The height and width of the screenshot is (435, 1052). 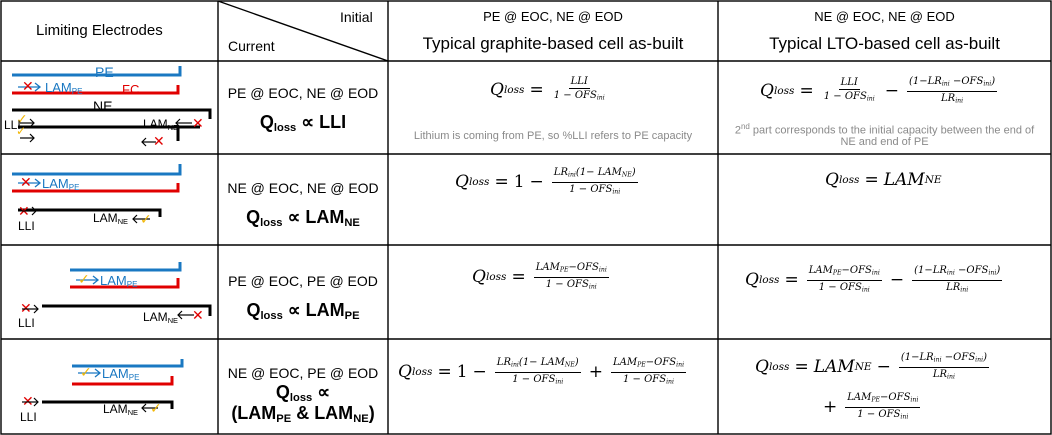 I want to click on header-limiting-electrodes: Limiting Electrodes, so click(x=99, y=30).